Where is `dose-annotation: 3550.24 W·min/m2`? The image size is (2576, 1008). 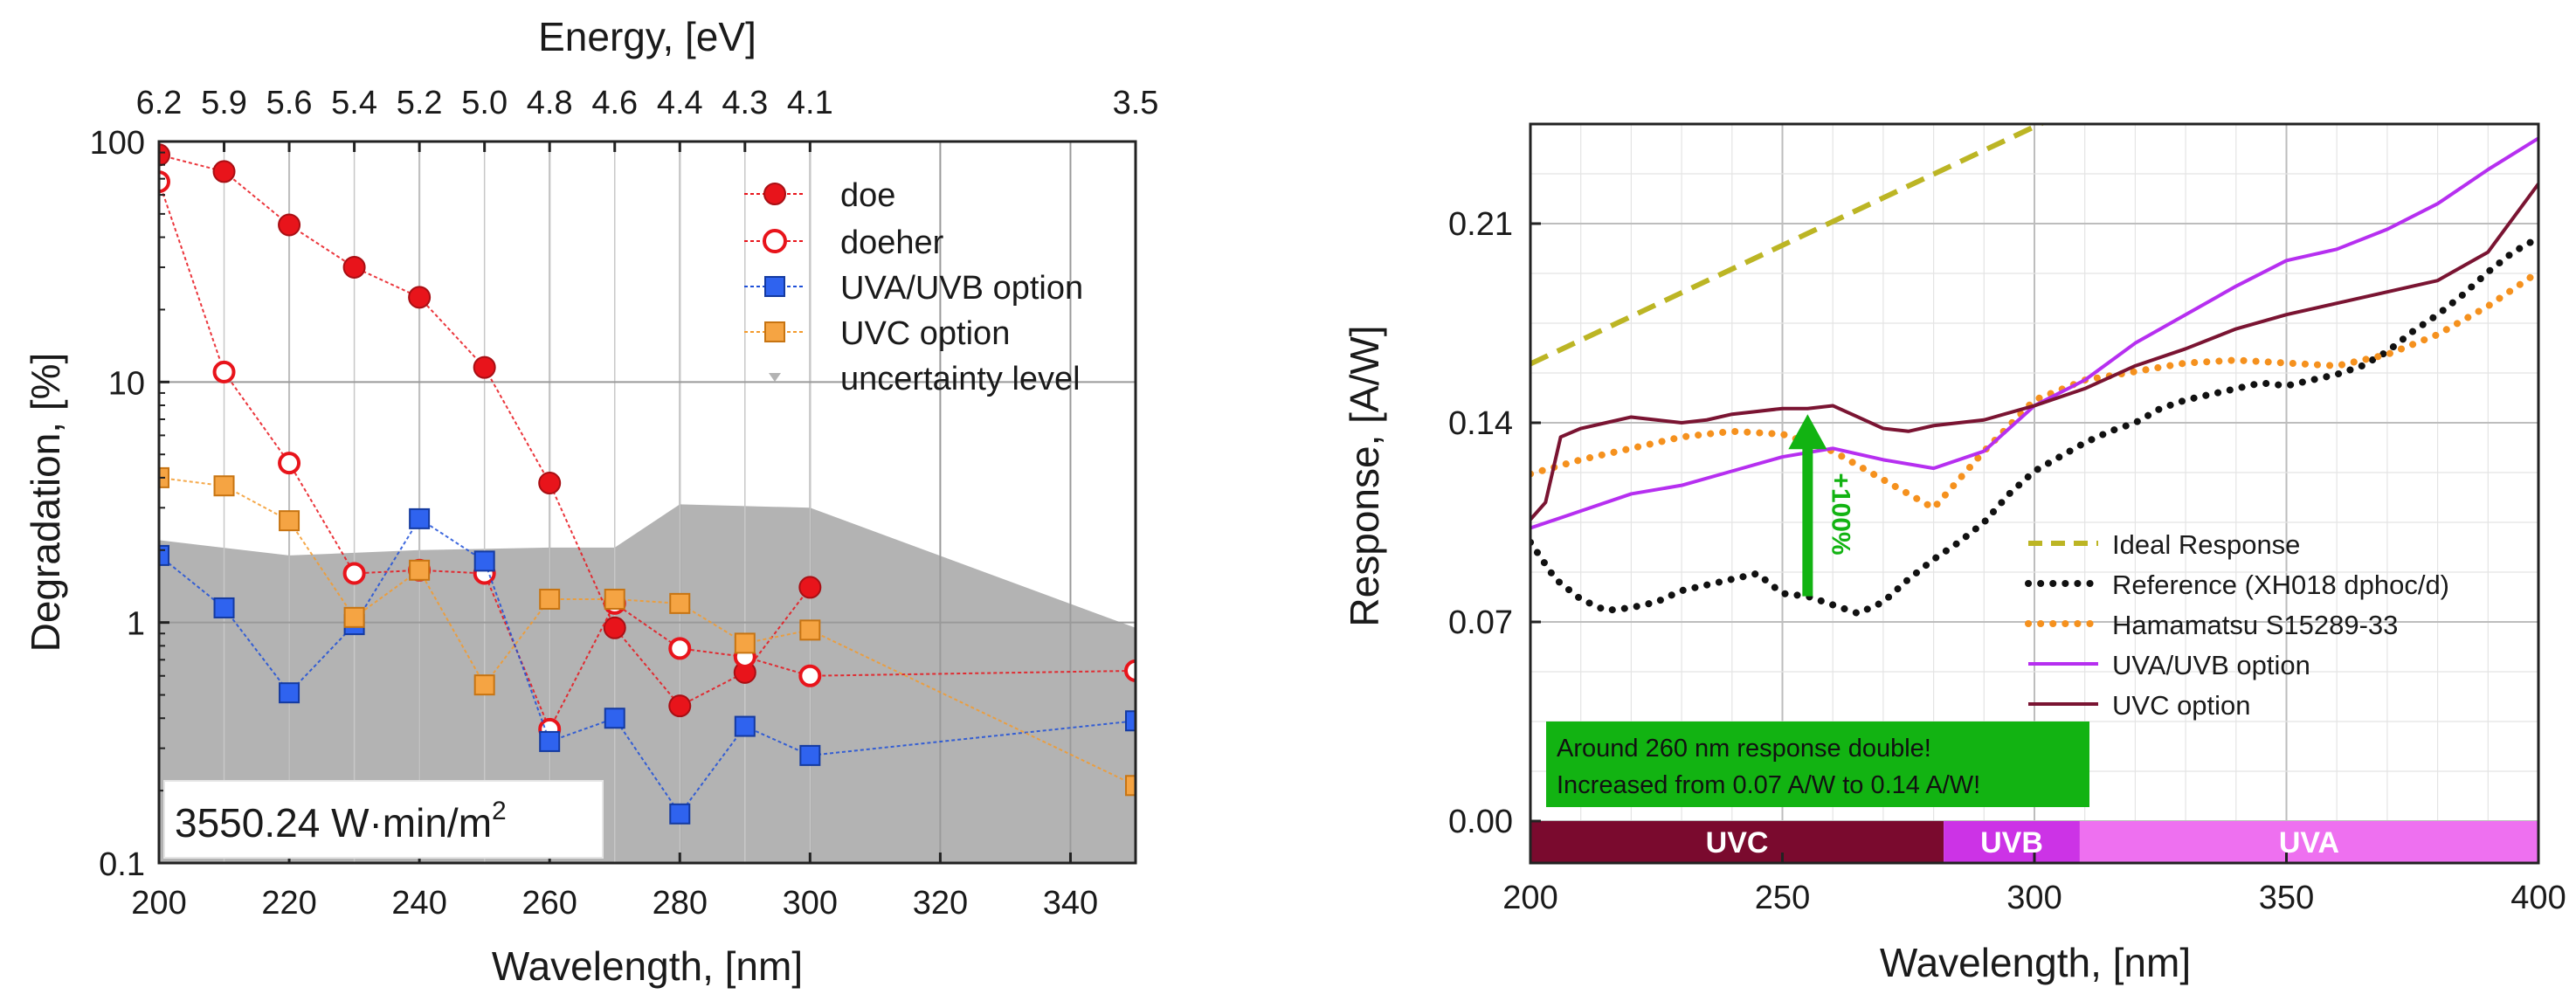
dose-annotation: 3550.24 W·min/m2 is located at coordinates (383, 819).